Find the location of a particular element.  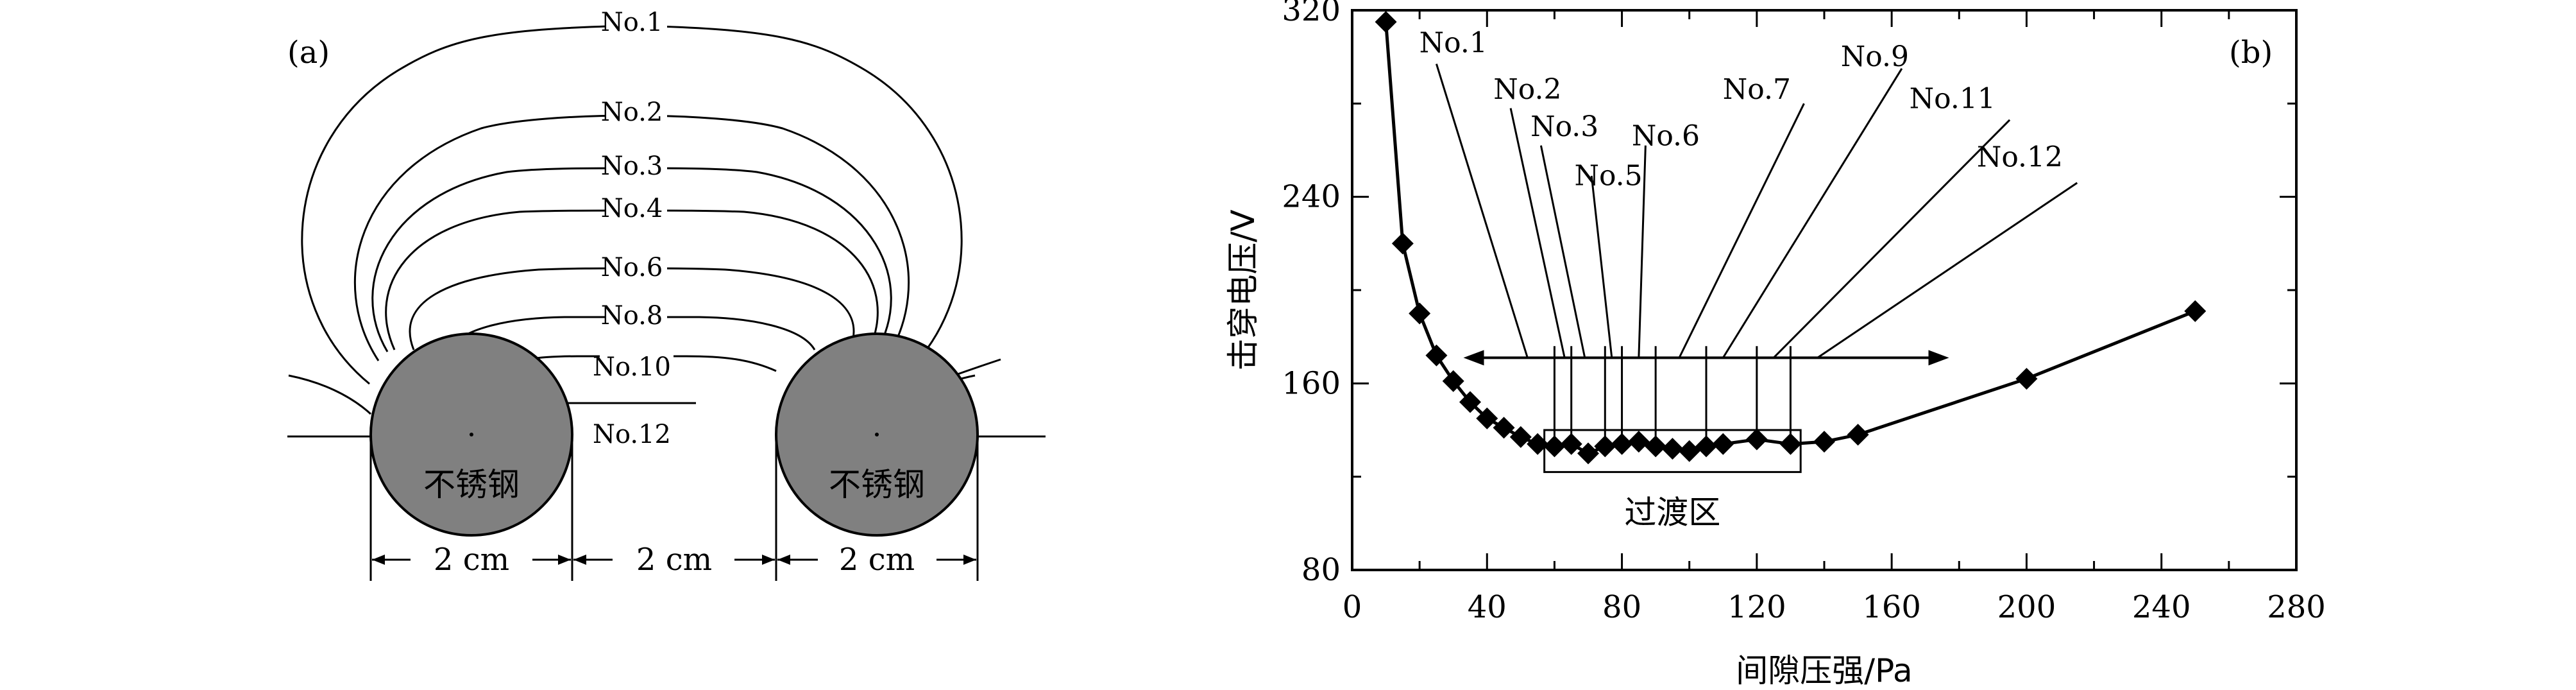

field-label-no6: No.6 is located at coordinates (632, 267).